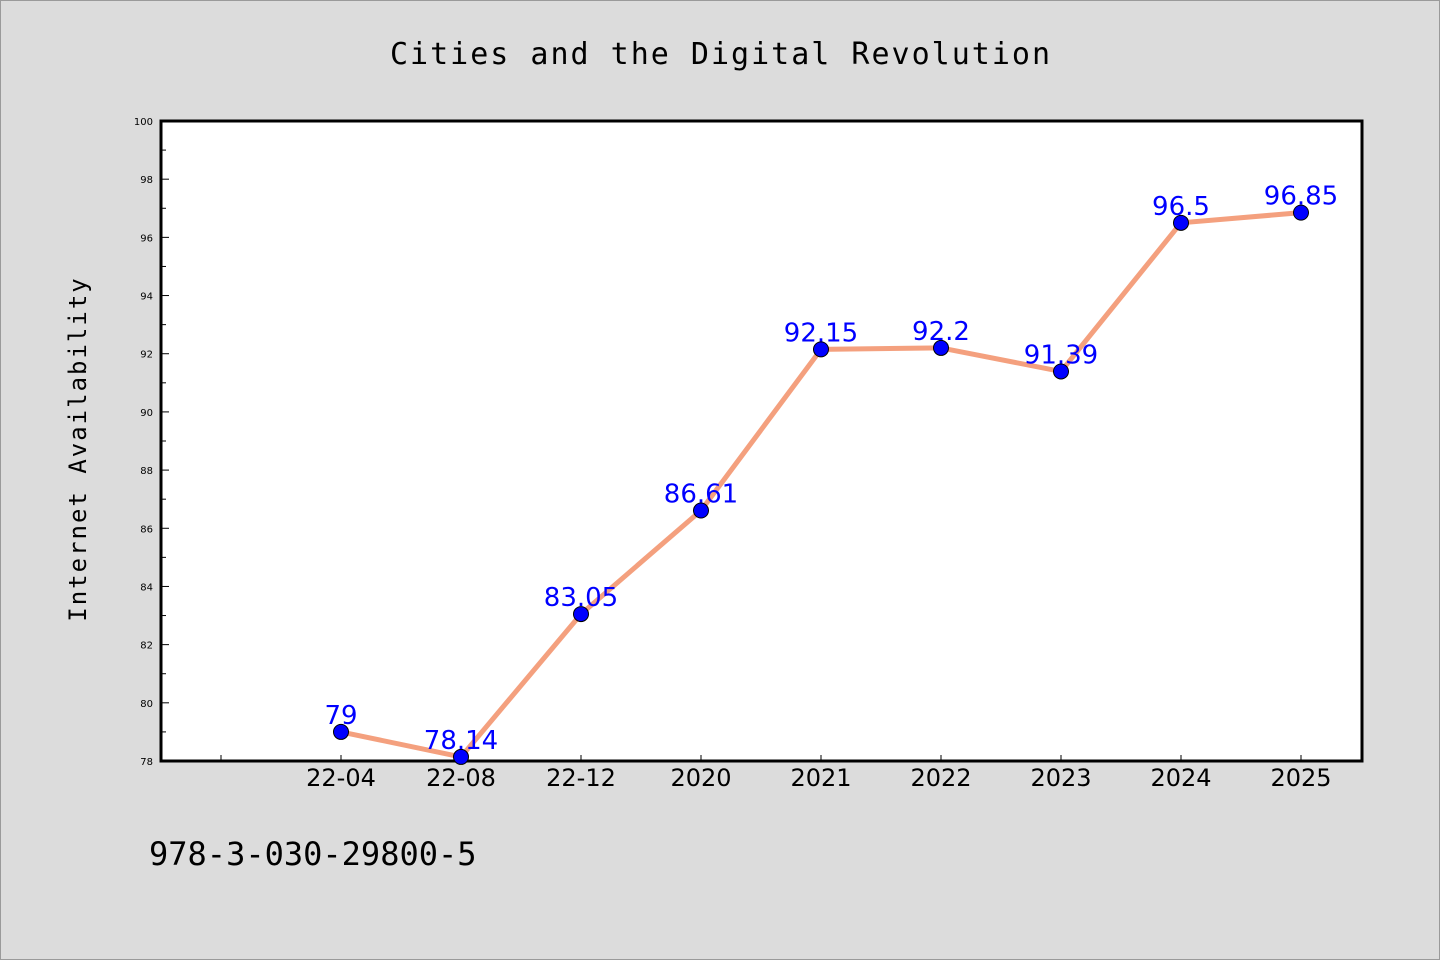  What do you see at coordinates (146, 413) in the screenshot?
I see `y-tick-label: 90` at bounding box center [146, 413].